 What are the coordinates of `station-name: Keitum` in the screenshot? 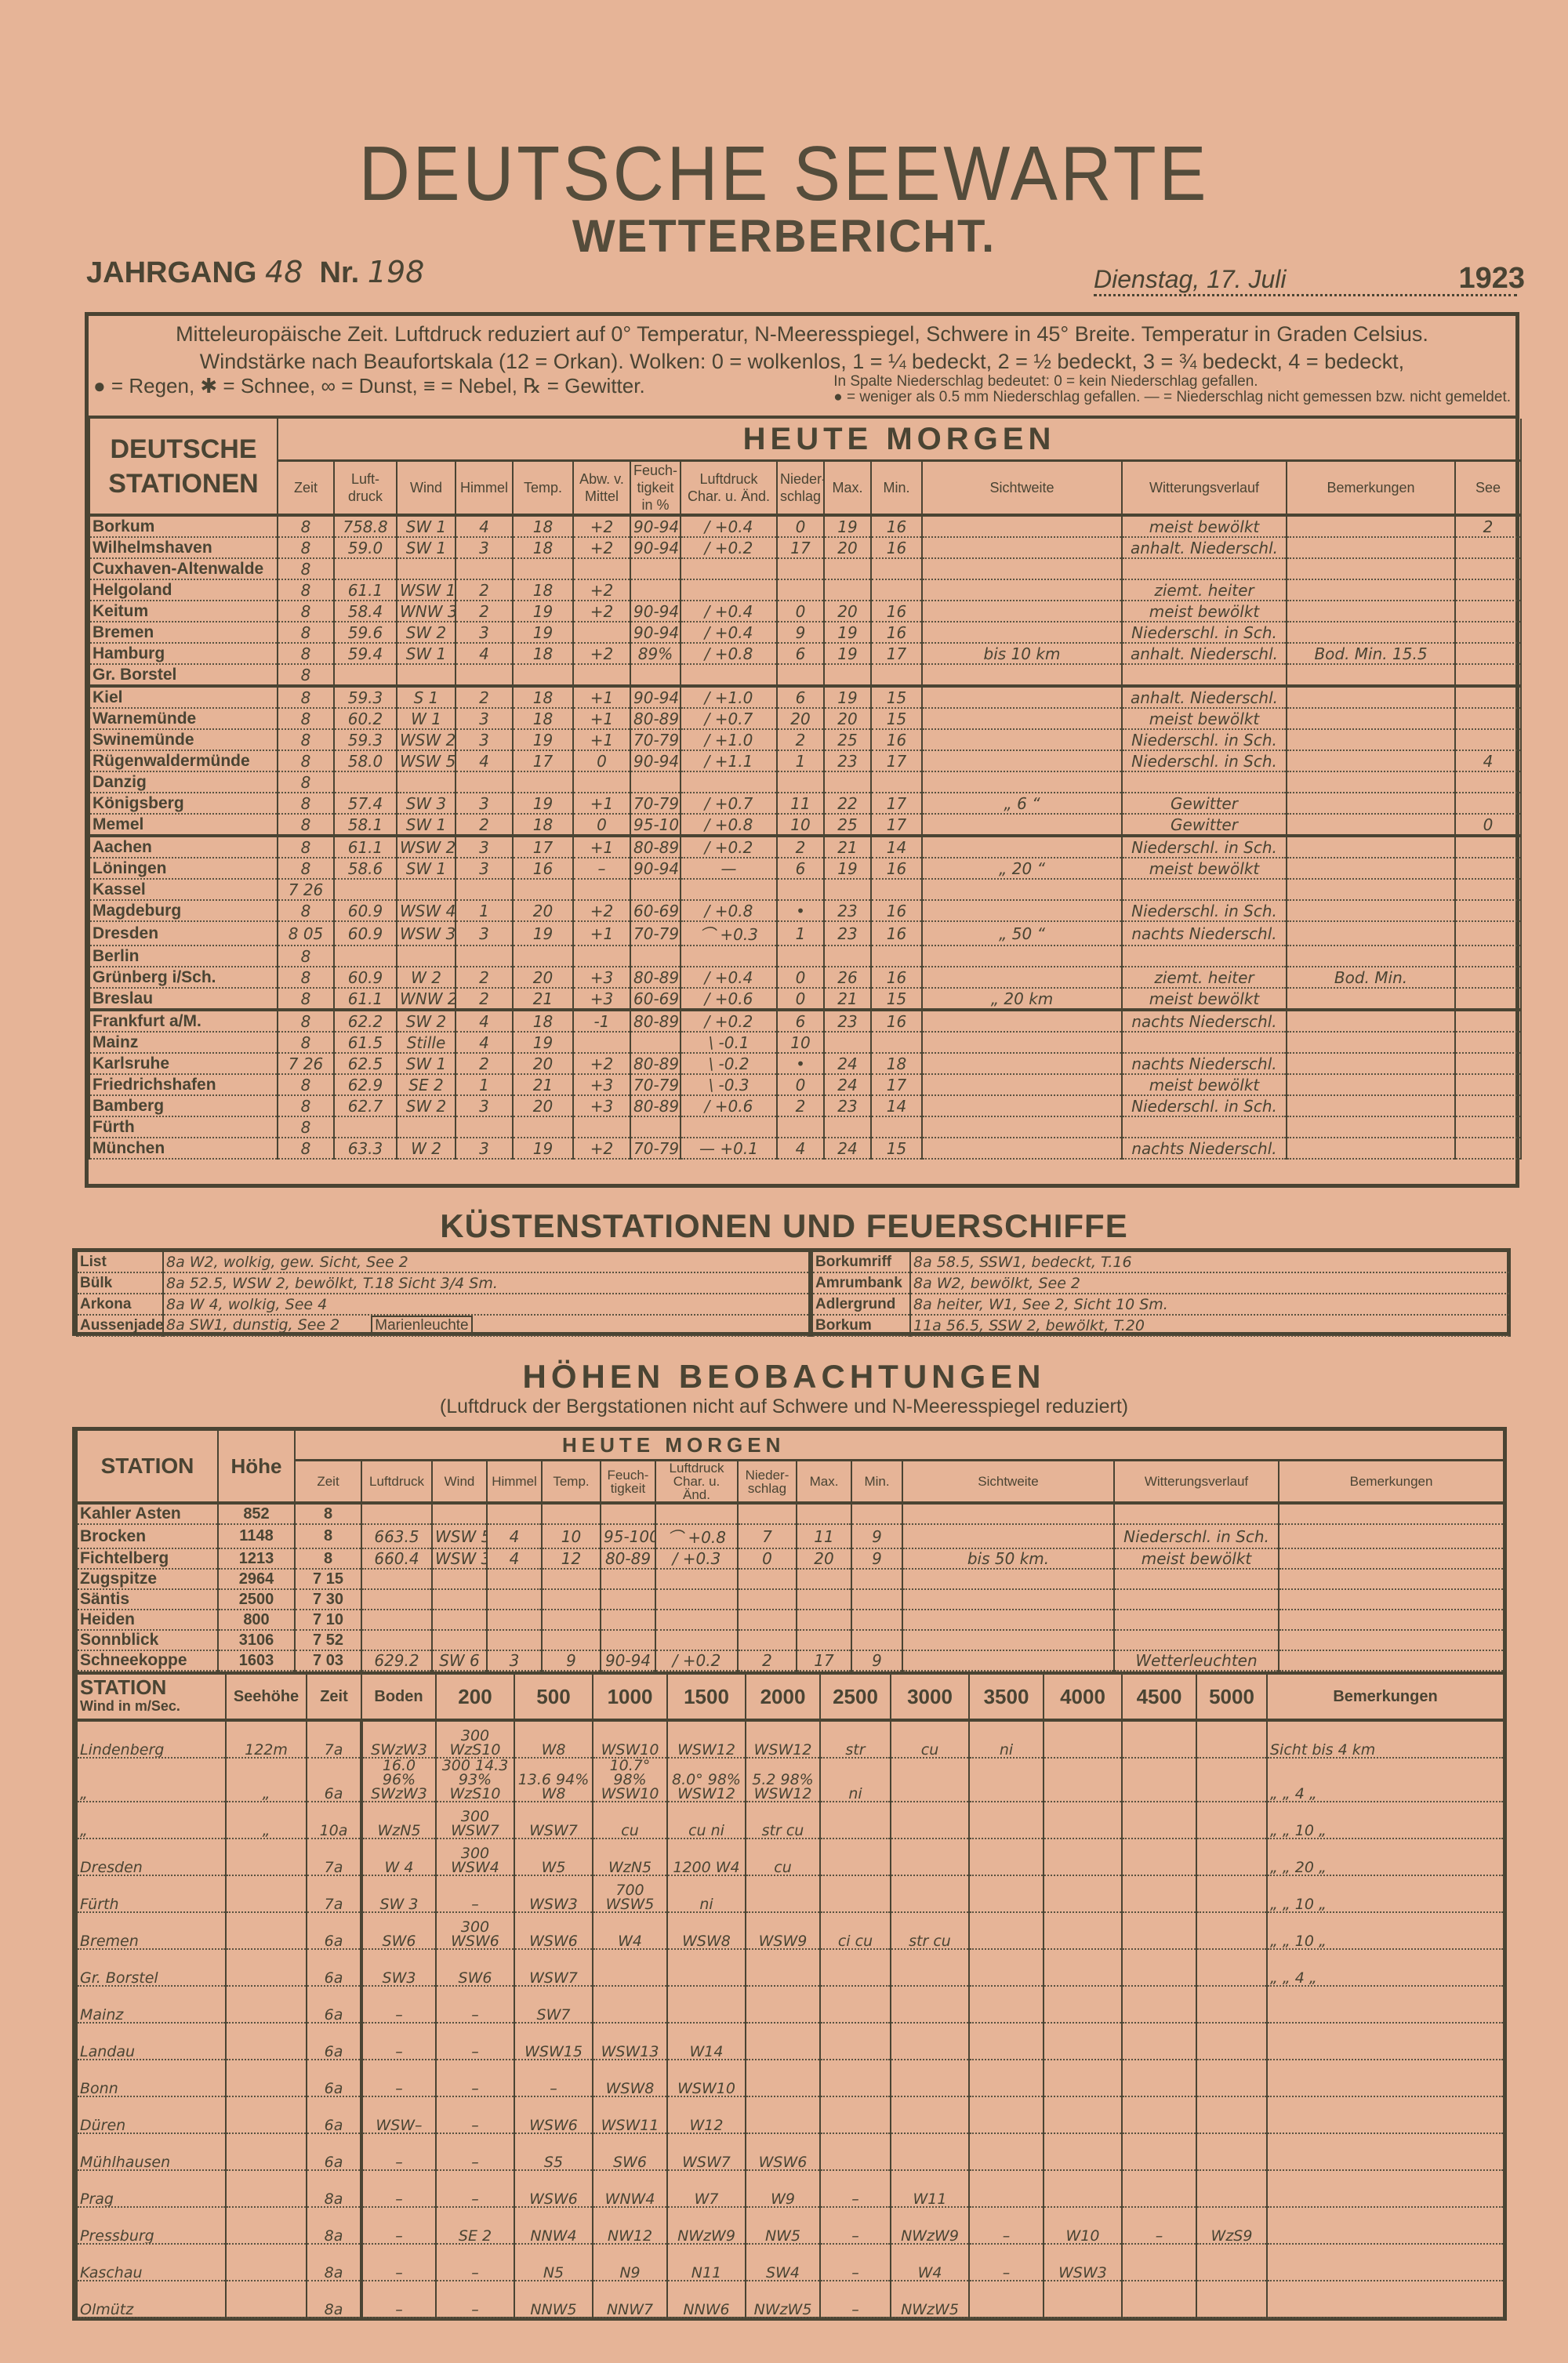 It's located at (183, 612).